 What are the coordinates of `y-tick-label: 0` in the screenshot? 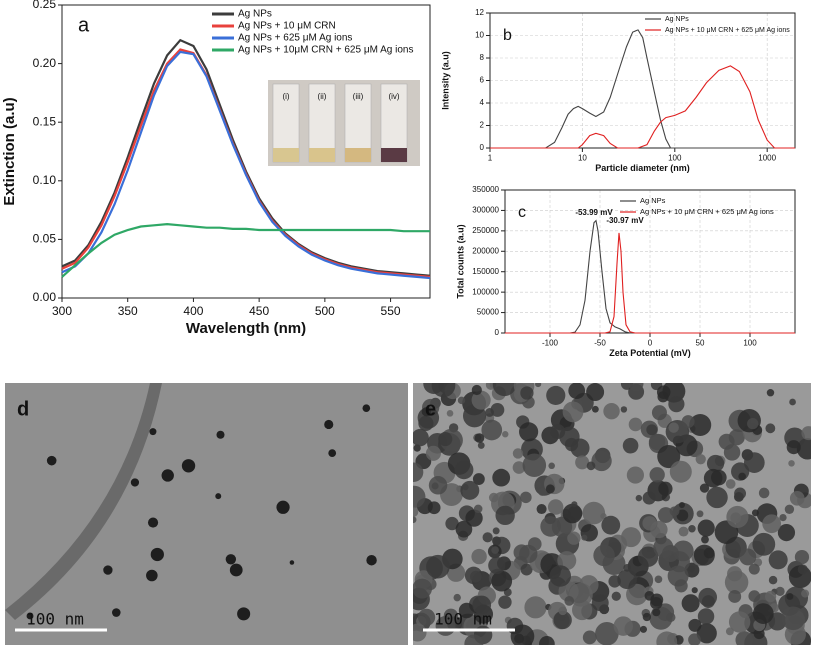 It's located at (497, 332).